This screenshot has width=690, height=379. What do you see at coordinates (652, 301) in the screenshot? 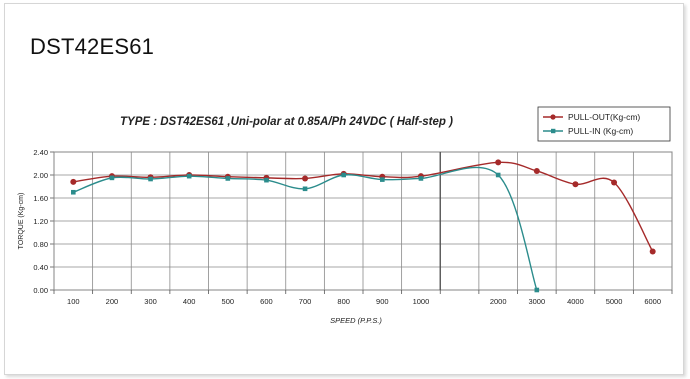
I see `x-tick-label: 6000` at bounding box center [652, 301].